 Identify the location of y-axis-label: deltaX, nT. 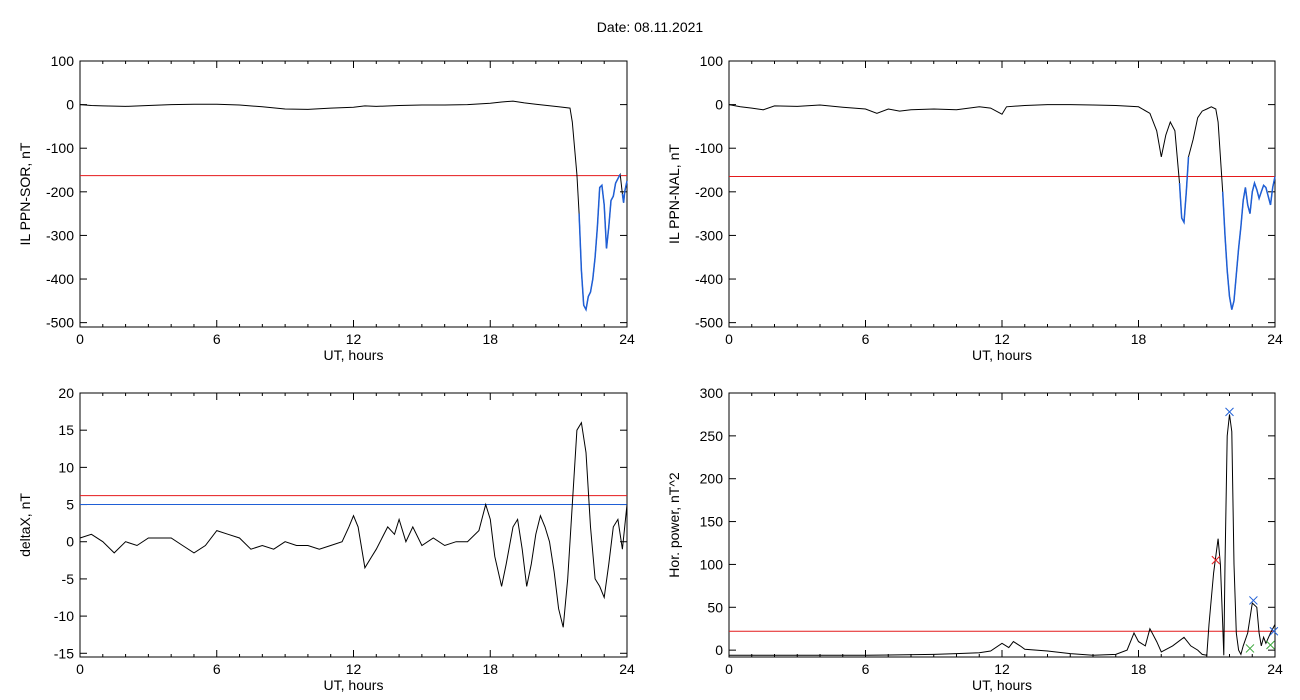
(25, 525).